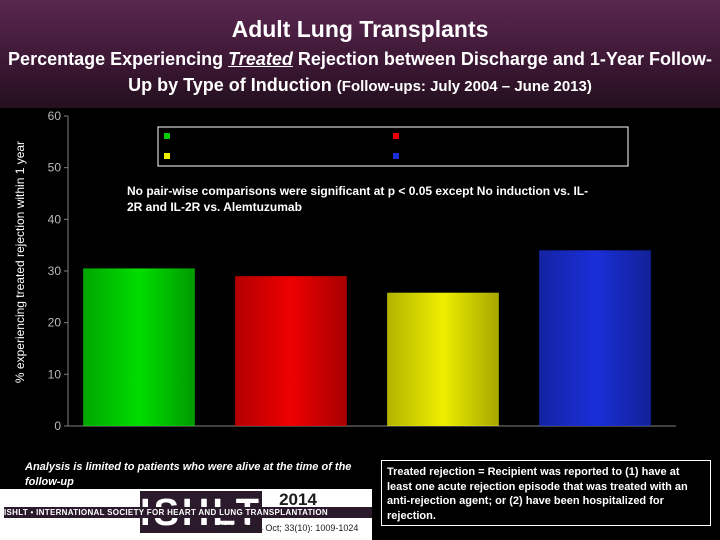 Image resolution: width=720 pixels, height=540 pixels. I want to click on slide-title: Adult Lung Transplants, so click(360, 29).